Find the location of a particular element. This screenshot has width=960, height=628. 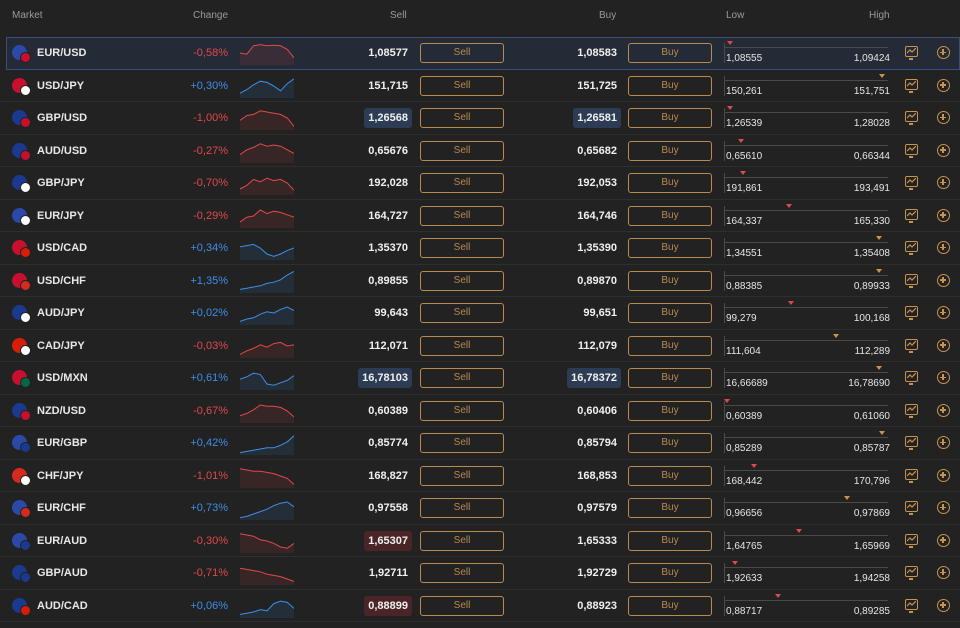

pair-name: GBP/USD is located at coordinates (62, 118).